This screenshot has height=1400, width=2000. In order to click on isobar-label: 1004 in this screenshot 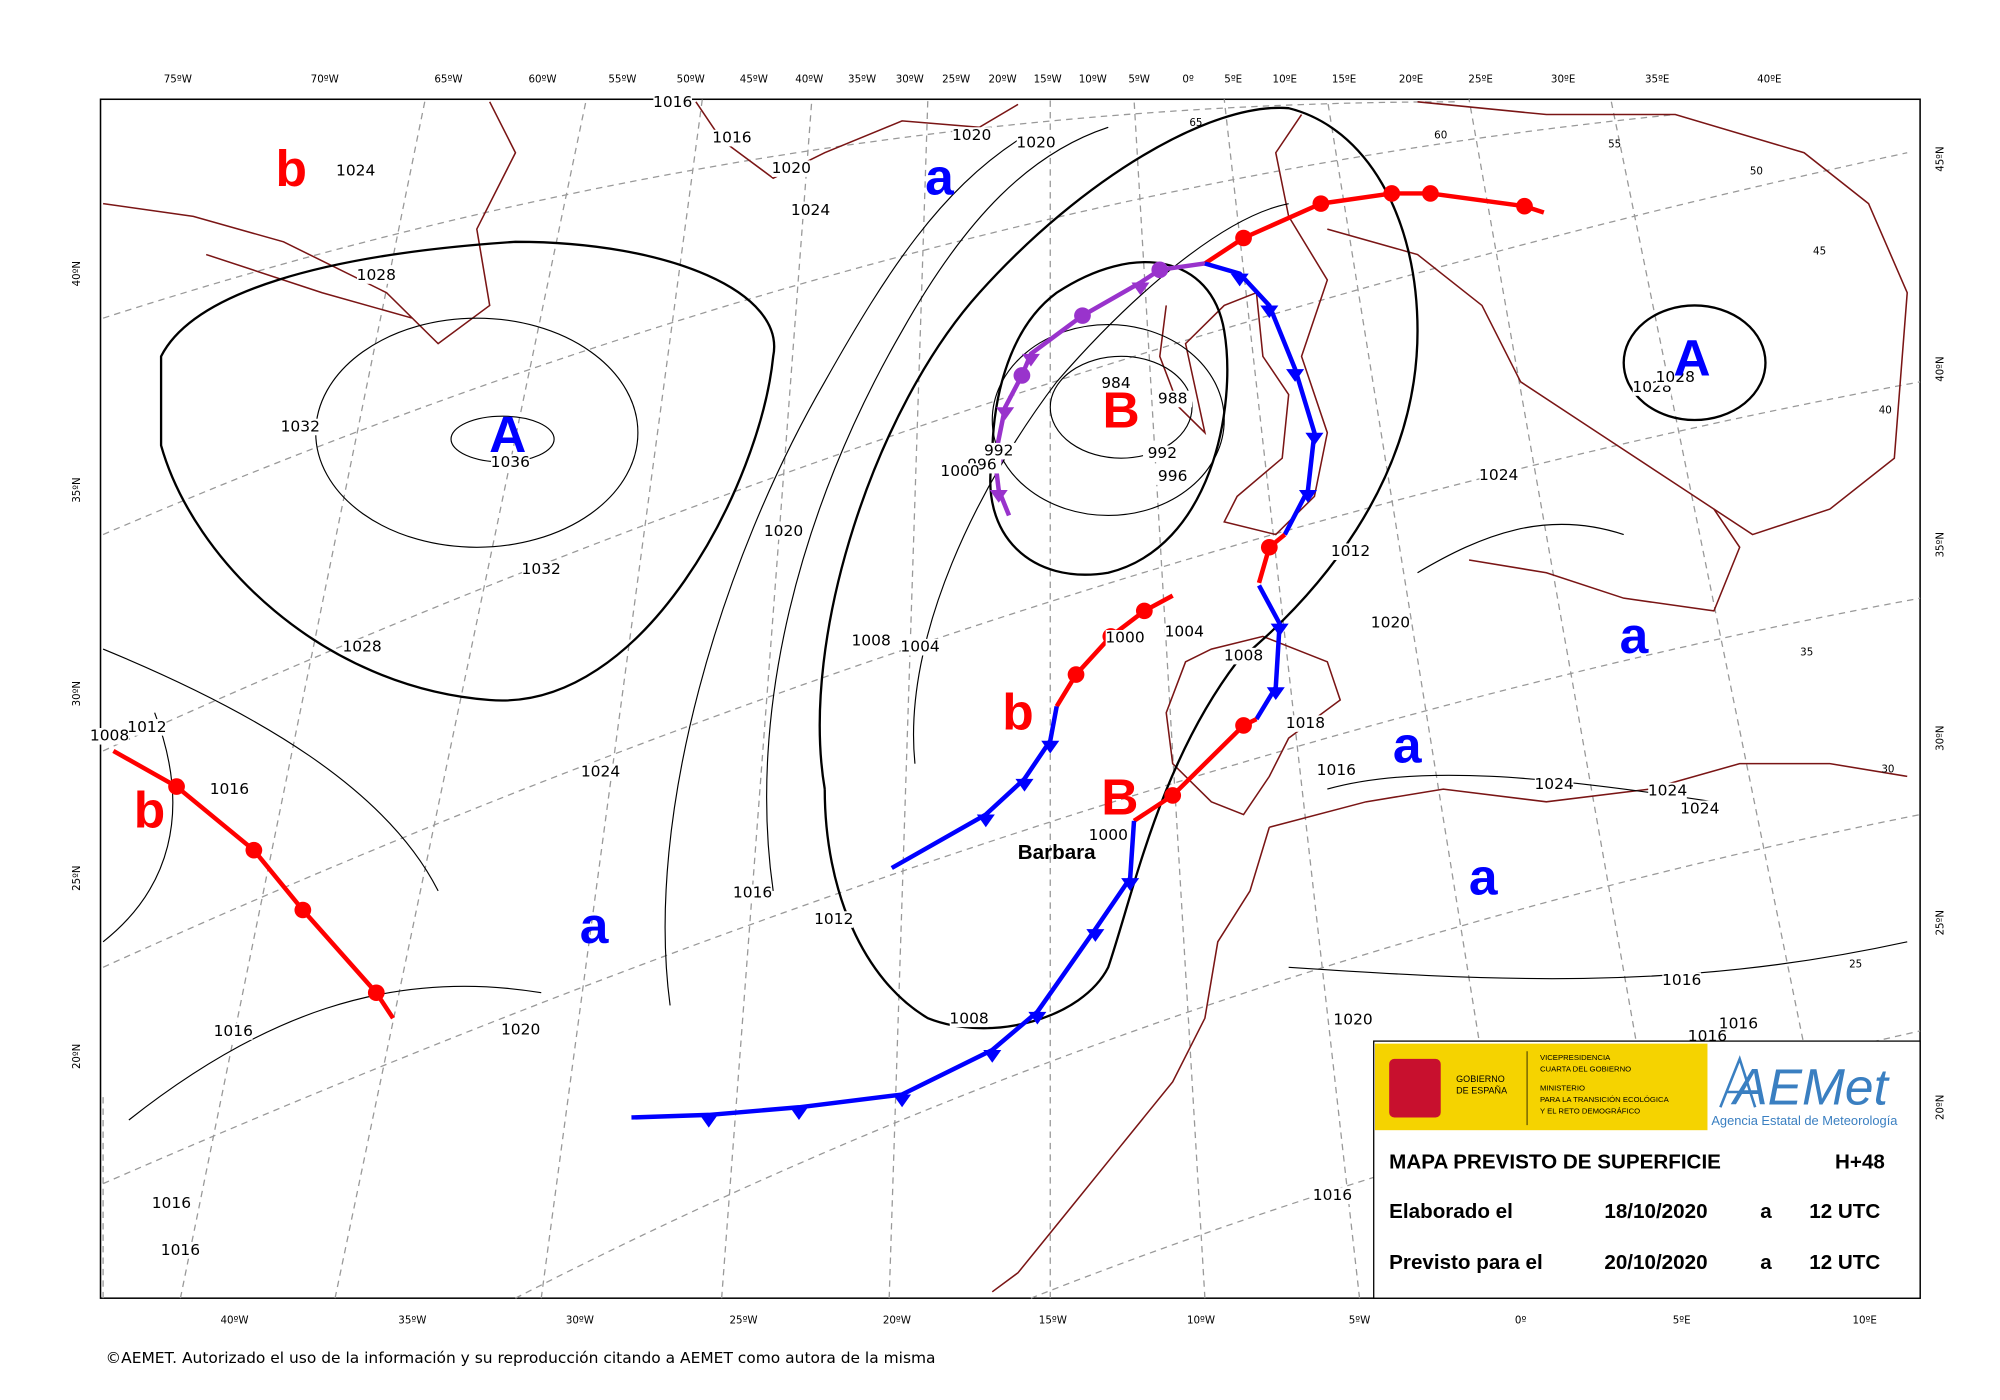, I will do `click(1184, 631)`.